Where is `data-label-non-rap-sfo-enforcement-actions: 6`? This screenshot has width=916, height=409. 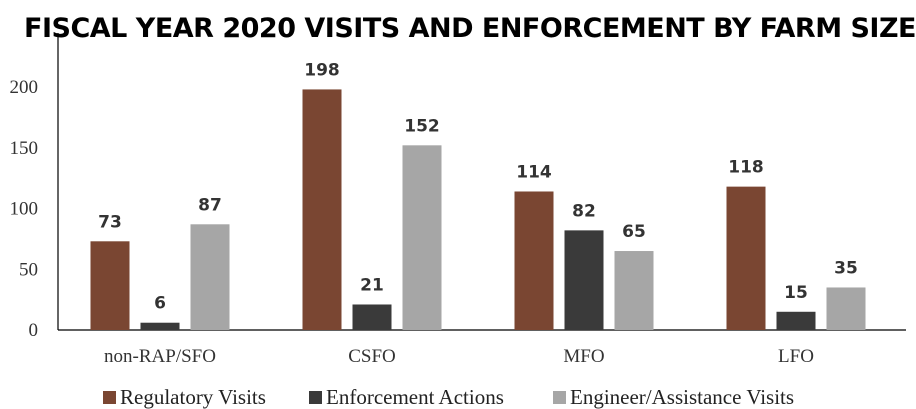 data-label-non-rap-sfo-enforcement-actions: 6 is located at coordinates (160, 304).